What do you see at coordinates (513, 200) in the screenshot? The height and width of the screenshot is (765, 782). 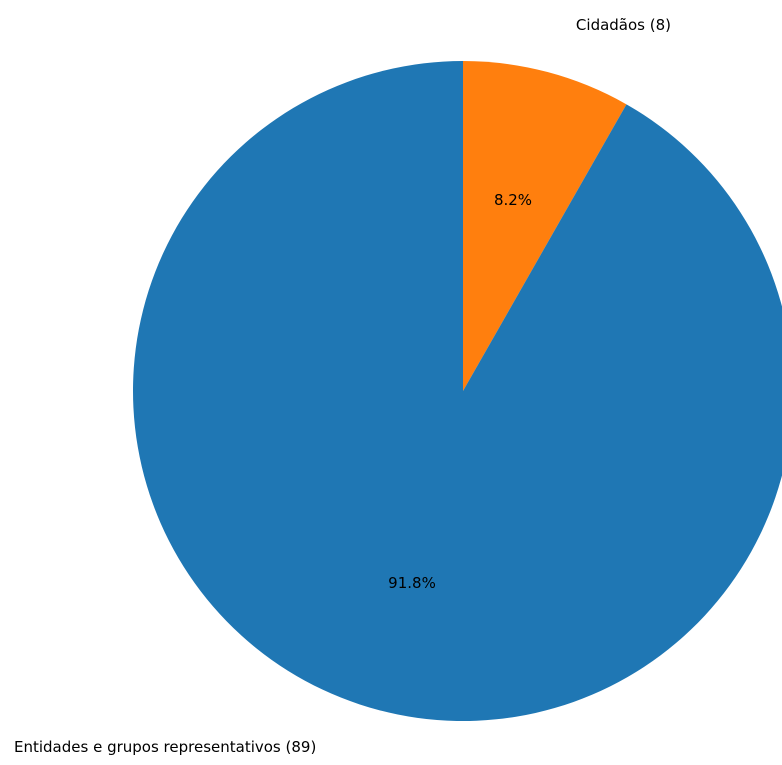 I see `slice-percent-label-cidadaos: 8.2%` at bounding box center [513, 200].